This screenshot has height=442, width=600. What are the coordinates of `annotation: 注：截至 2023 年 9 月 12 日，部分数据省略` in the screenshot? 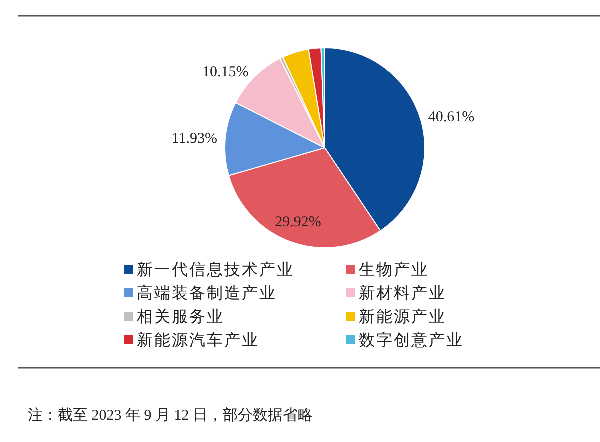 It's located at (170, 416).